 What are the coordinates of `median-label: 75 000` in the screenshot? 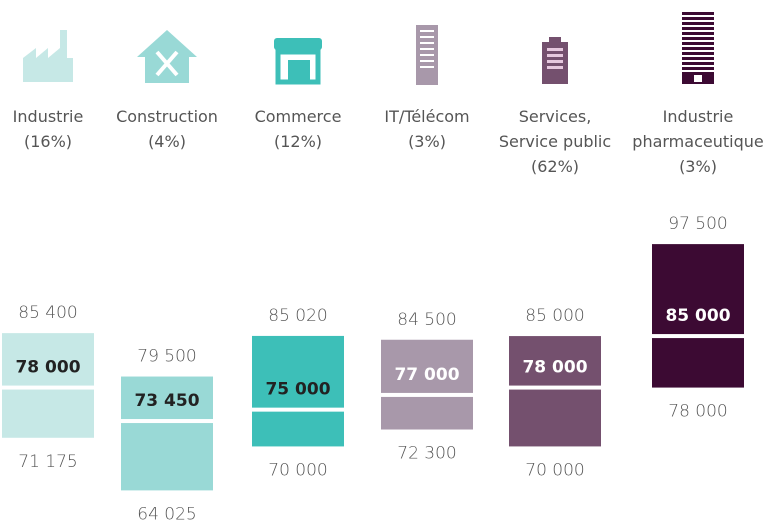 It's located at (297, 390).